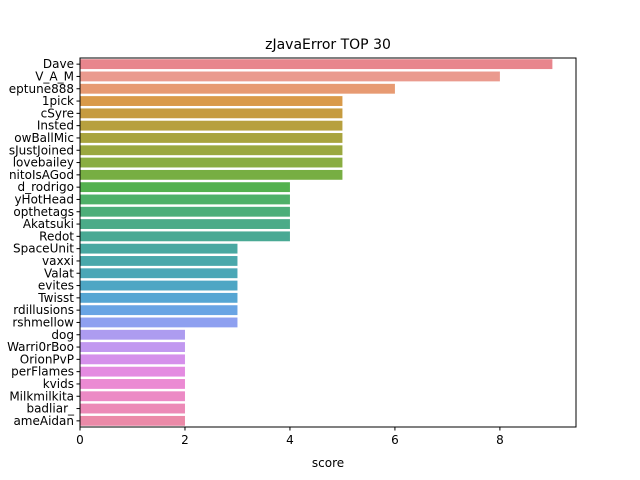 This screenshot has height=480, width=640. What do you see at coordinates (43, 322) in the screenshot?
I see `y-tick-label-21: rshmellow` at bounding box center [43, 322].